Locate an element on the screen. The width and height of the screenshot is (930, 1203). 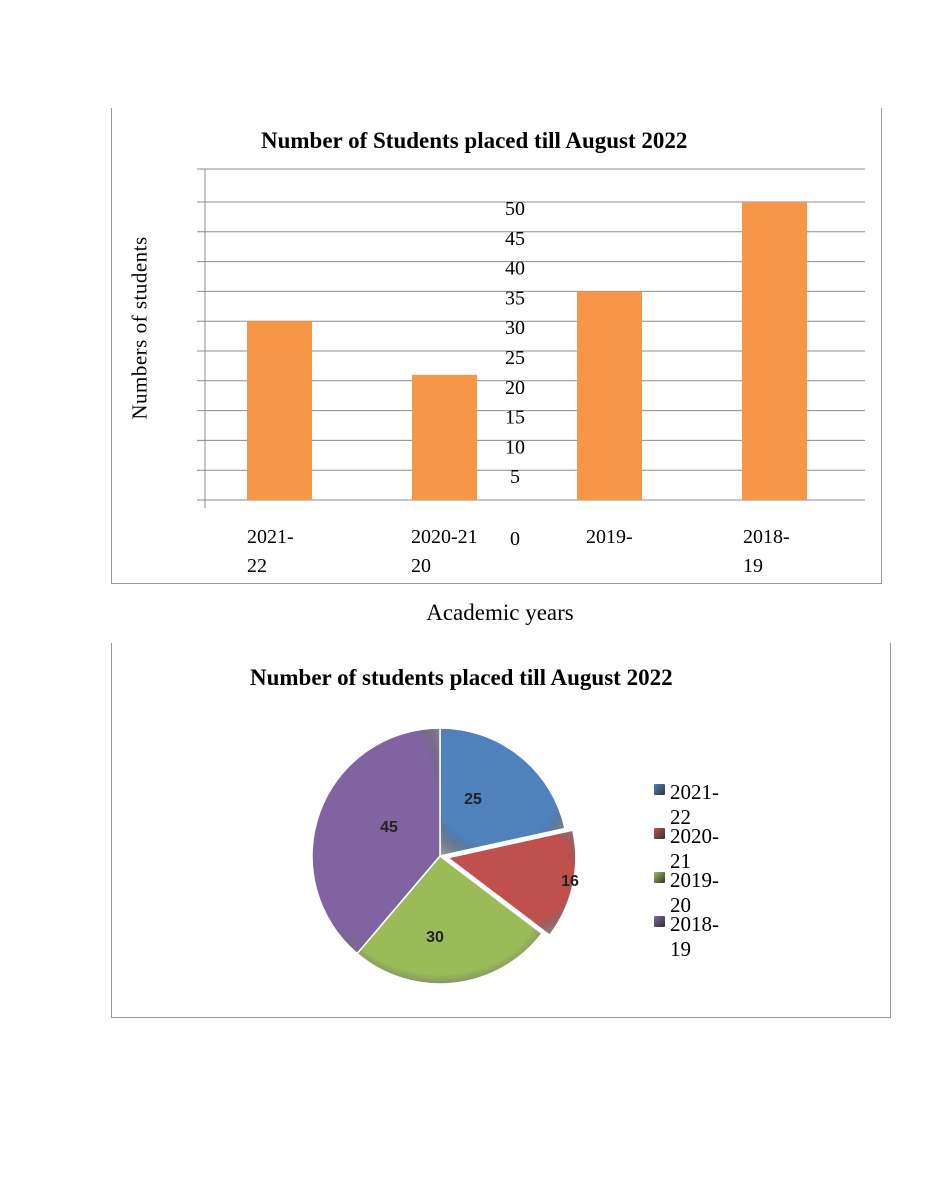
y-tick-label-10: 10 is located at coordinates (515, 447).